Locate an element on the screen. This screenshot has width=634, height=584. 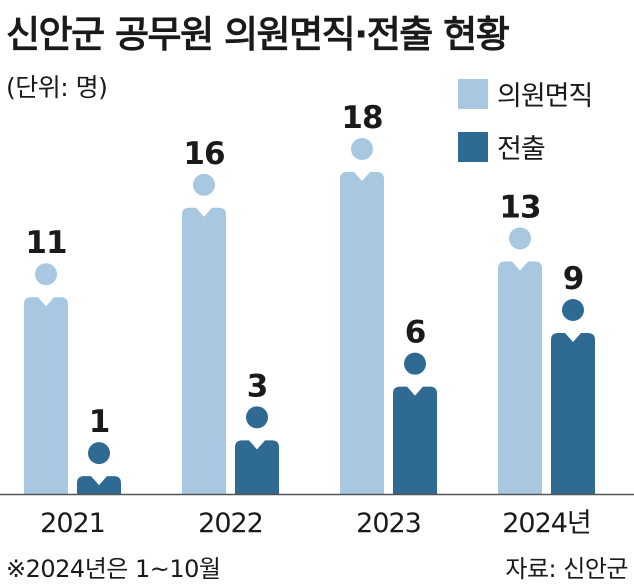
legend-label-resignation: 의원면직 is located at coordinates (545, 96).